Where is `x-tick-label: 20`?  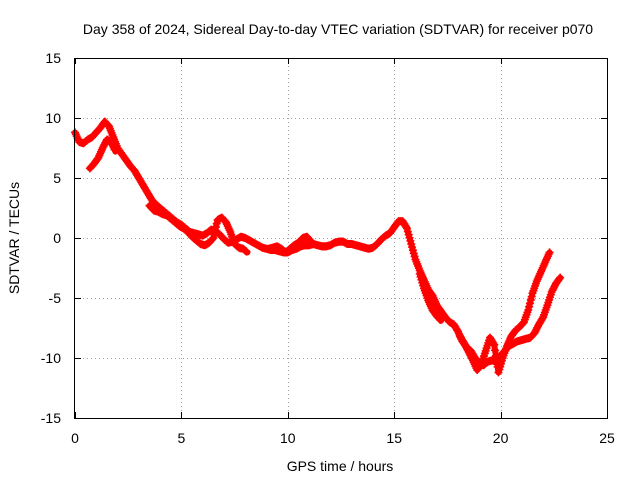 x-tick-label: 20 is located at coordinates (501, 438).